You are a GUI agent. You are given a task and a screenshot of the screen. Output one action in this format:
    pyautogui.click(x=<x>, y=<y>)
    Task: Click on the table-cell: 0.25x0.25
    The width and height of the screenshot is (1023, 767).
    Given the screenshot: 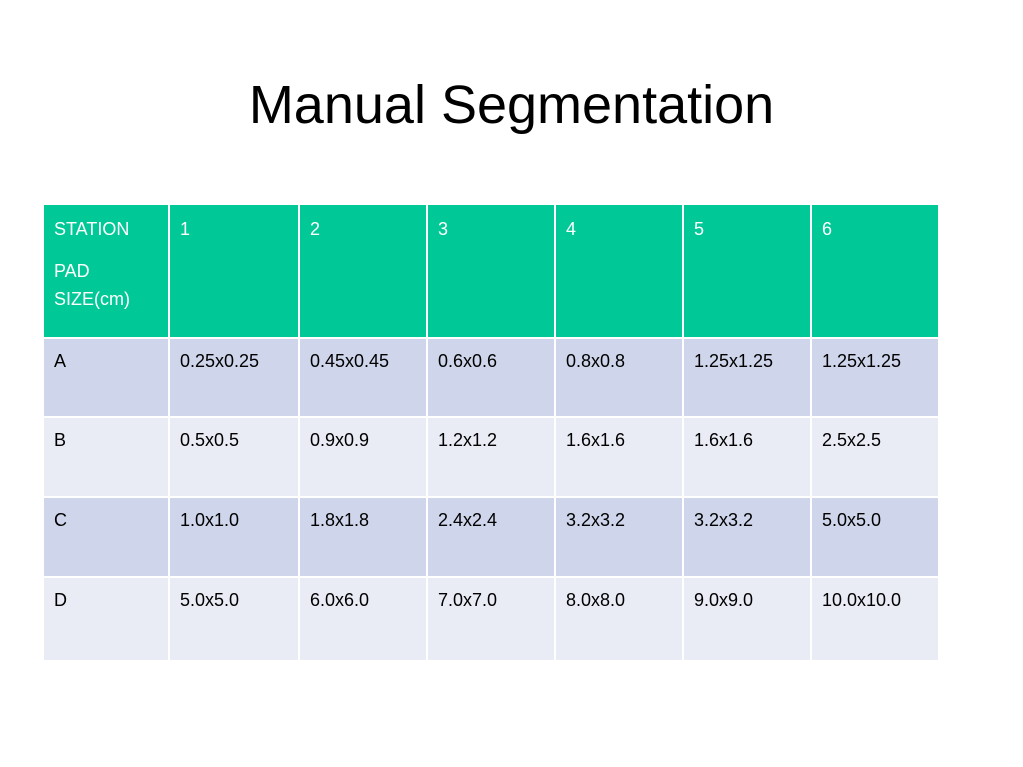 What is the action you would take?
    pyautogui.click(x=234, y=377)
    